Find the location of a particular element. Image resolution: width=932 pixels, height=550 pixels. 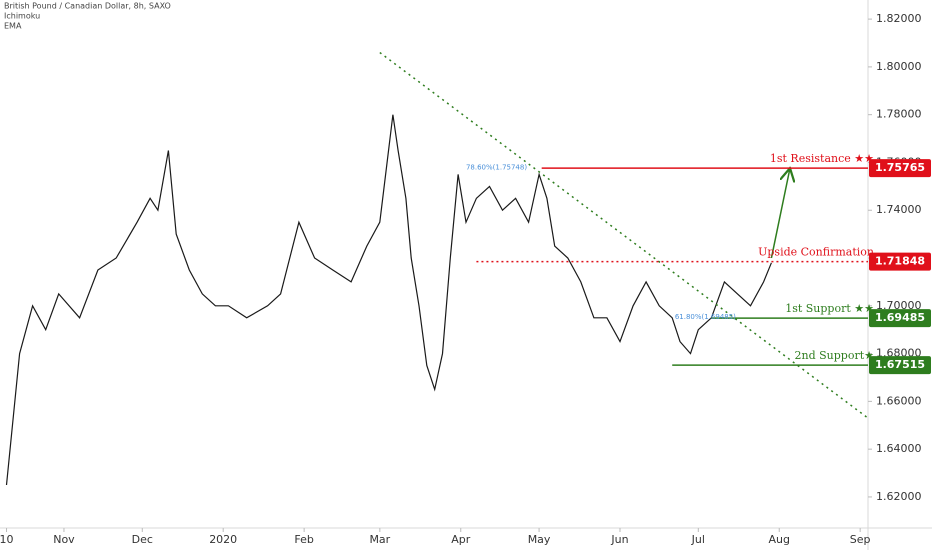

x-tick-label: Dec is located at coordinates (142, 539).